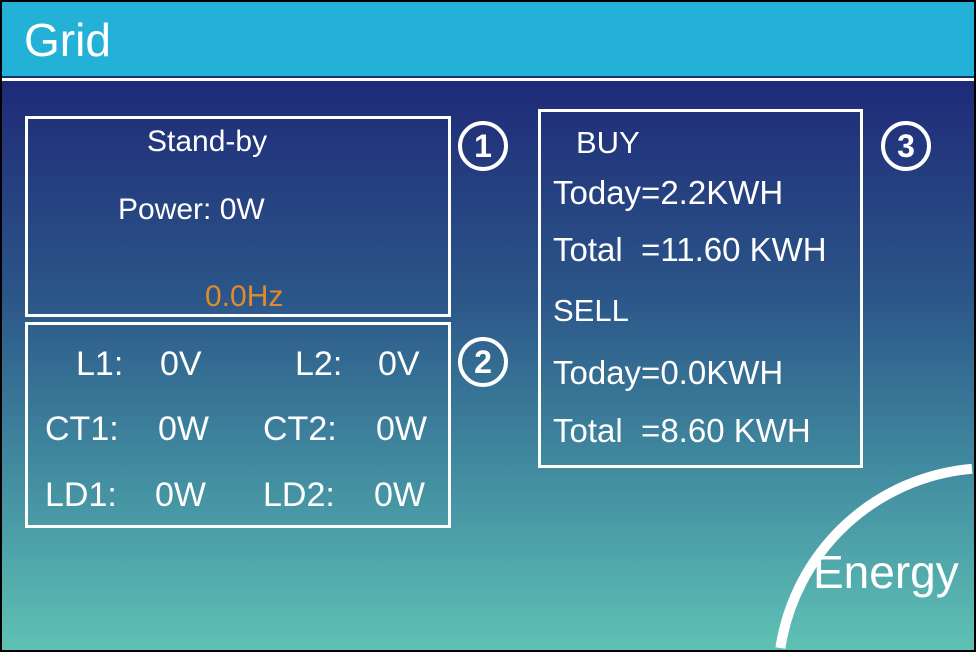 The image size is (976, 652). Describe the element at coordinates (401, 429) in the screenshot. I see `line-row-2-right-value: 0W` at that location.